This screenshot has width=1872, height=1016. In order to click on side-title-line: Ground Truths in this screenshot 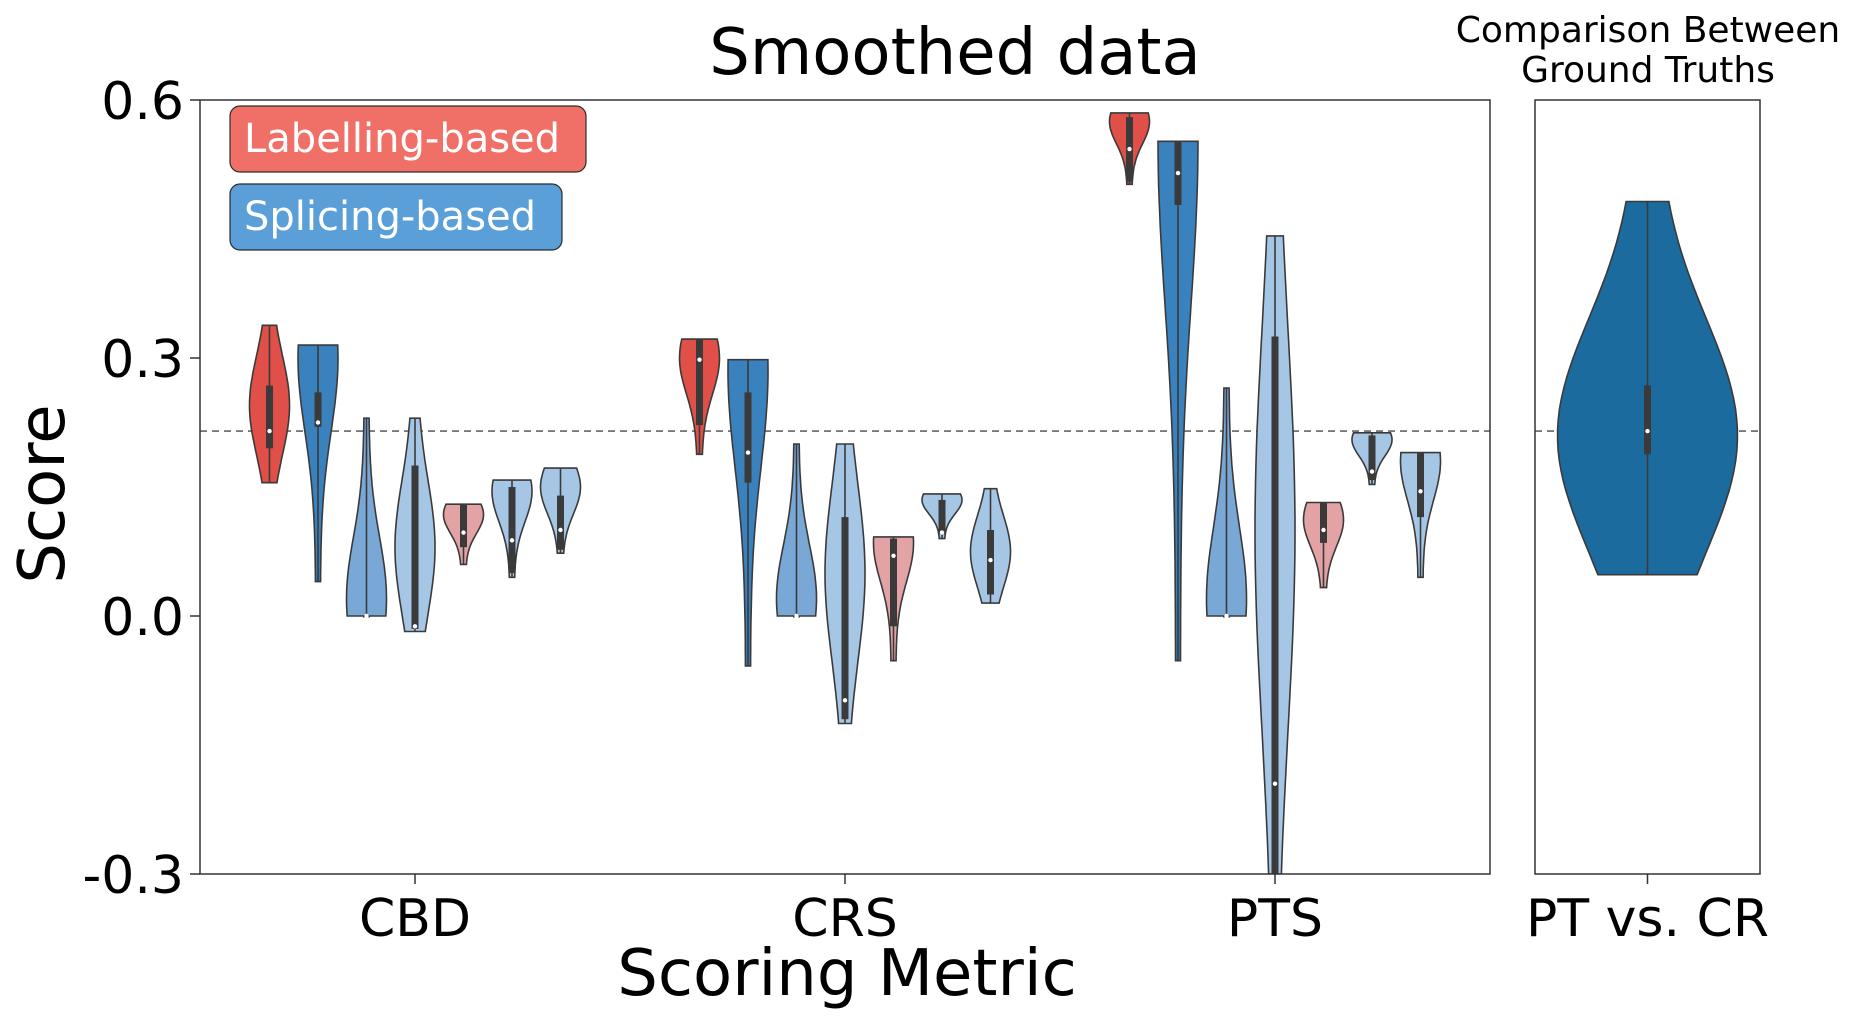, I will do `click(1648, 70)`.